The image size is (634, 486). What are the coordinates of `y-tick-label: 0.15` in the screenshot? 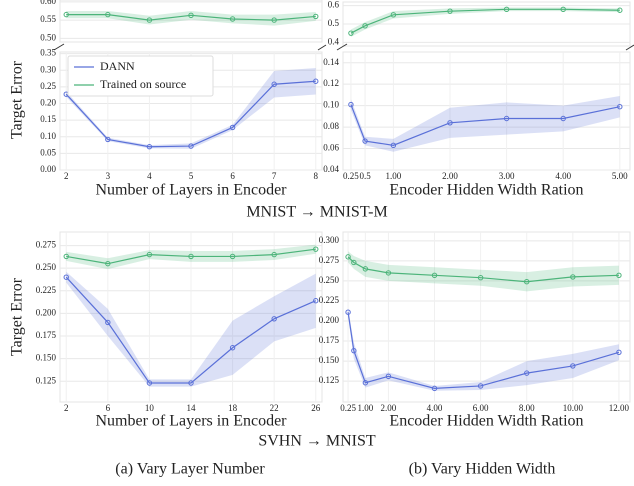 It's located at (48, 119).